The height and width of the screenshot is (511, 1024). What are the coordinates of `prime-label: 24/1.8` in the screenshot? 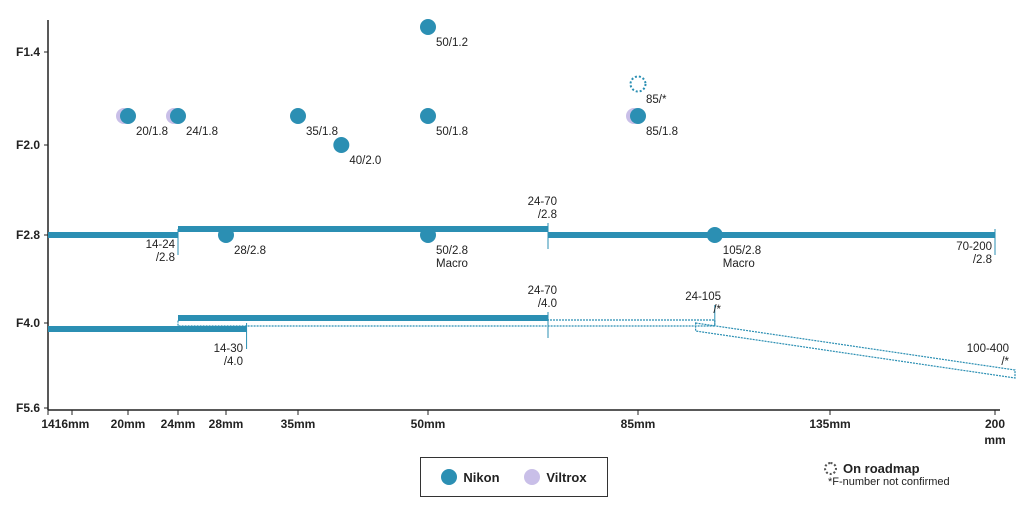 It's located at (202, 132).